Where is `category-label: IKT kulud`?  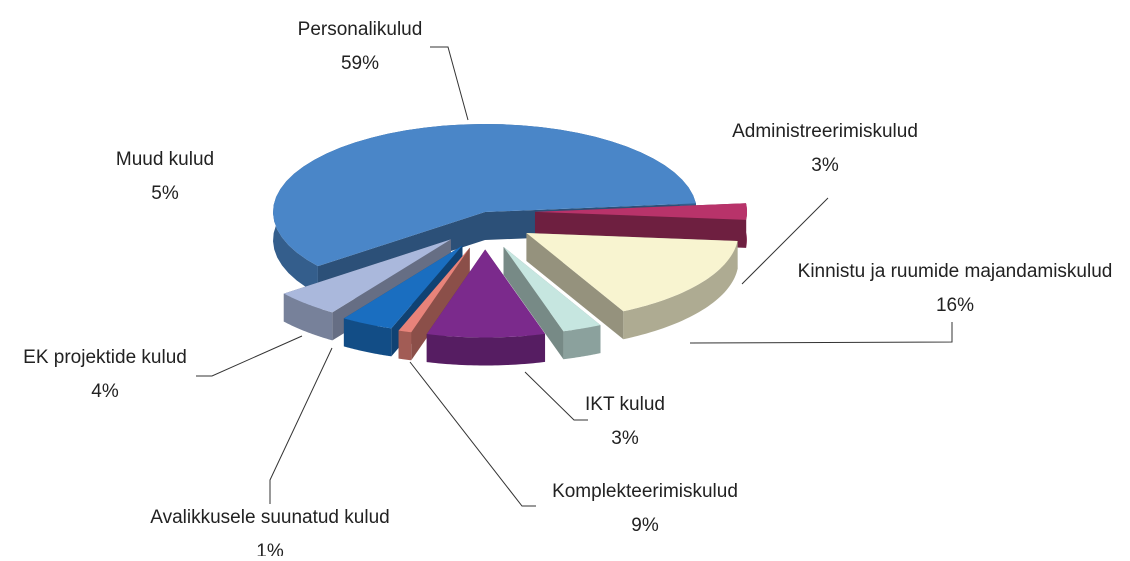 category-label: IKT kulud is located at coordinates (625, 404).